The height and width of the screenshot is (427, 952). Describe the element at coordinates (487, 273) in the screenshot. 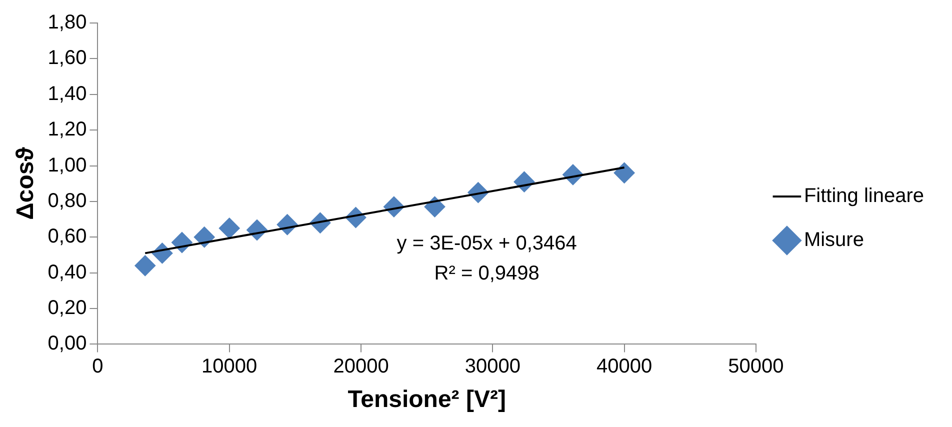

I see `annotation: R² = 0,9498` at that location.